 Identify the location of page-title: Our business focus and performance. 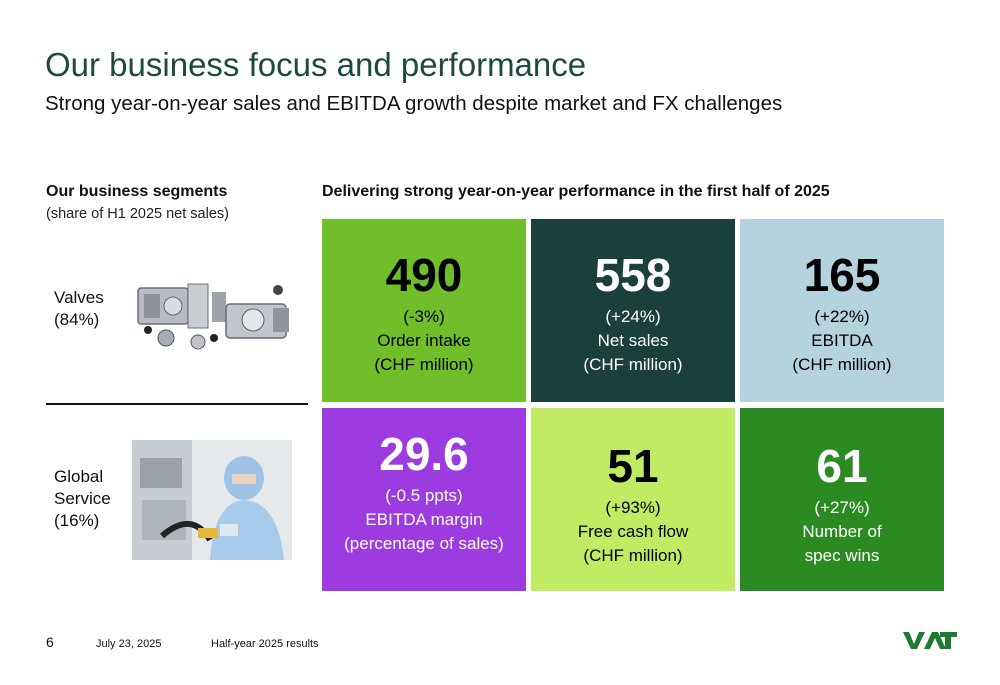
(316, 64).